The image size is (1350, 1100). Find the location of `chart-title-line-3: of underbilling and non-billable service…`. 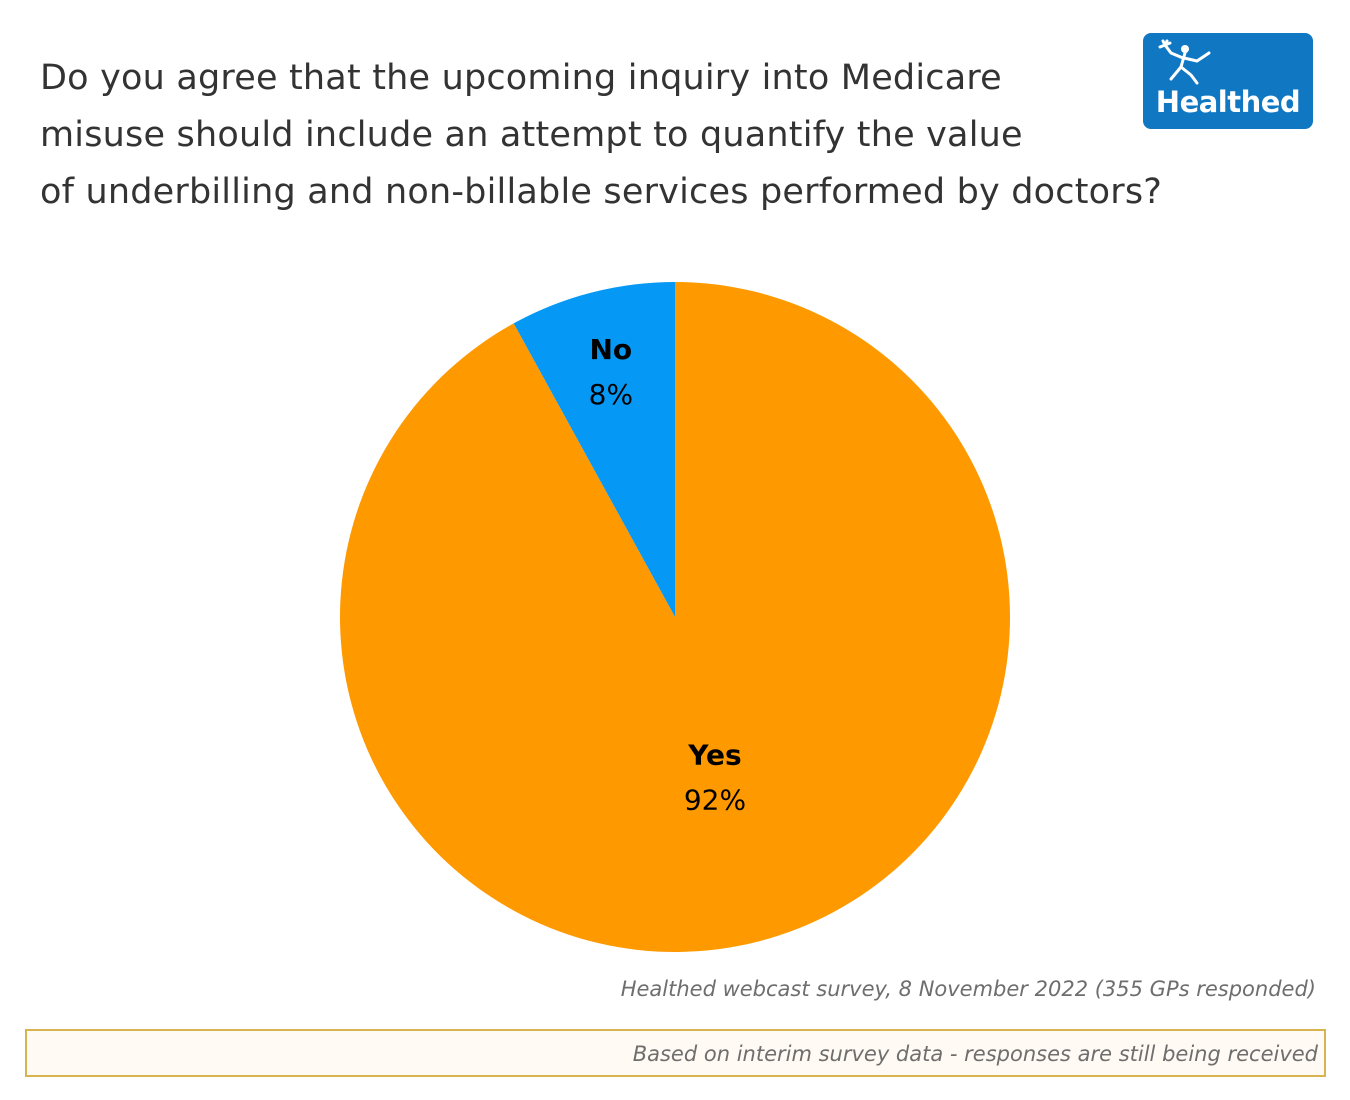

chart-title-line-3: of underbilling and non-billable service… is located at coordinates (601, 192).